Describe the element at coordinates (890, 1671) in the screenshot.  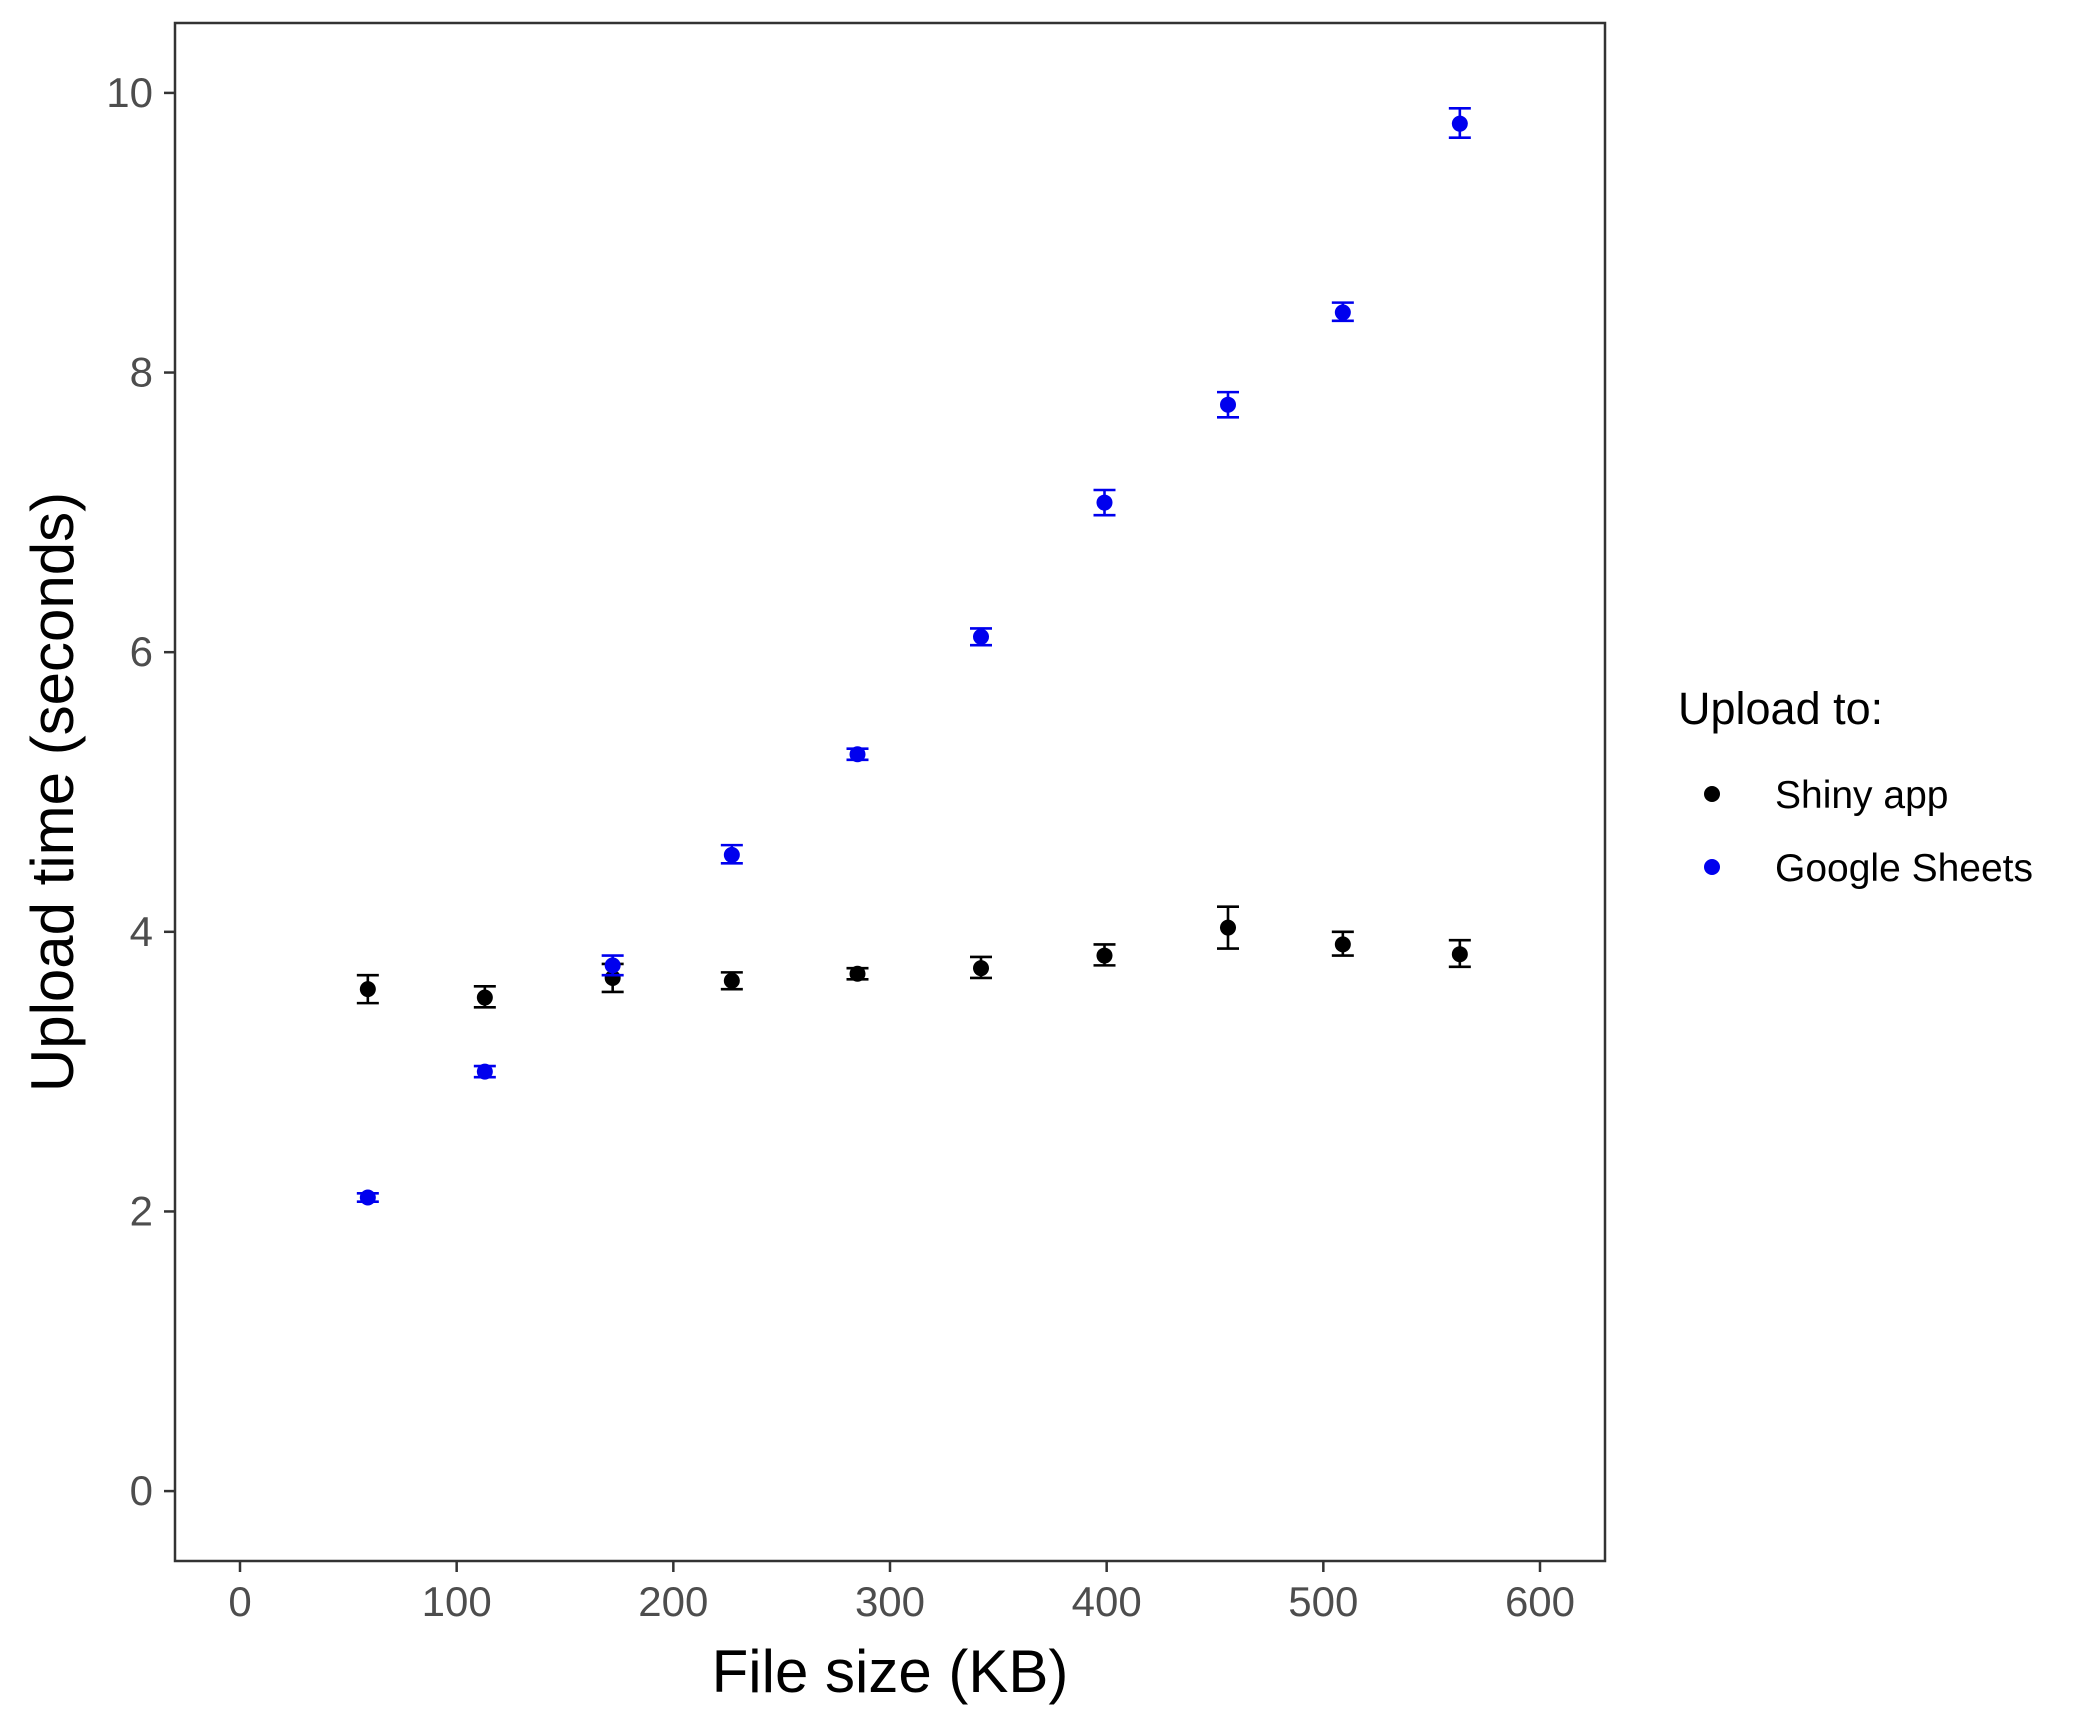
I see `x-axis-title: File size (KB)` at that location.